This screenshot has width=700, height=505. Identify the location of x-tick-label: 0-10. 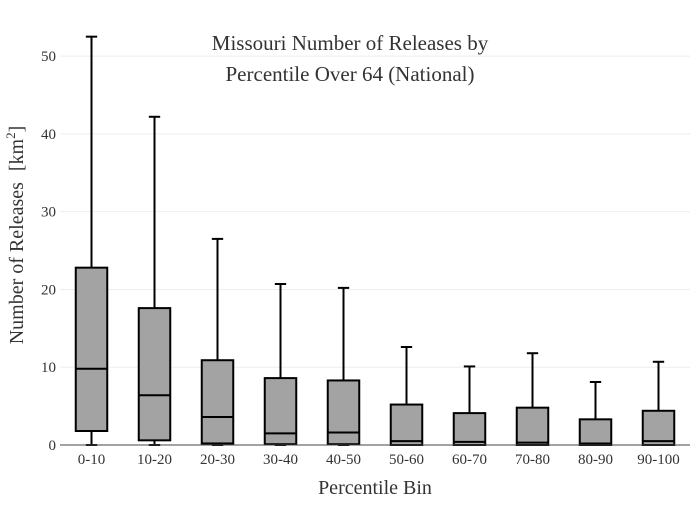
(92, 460).